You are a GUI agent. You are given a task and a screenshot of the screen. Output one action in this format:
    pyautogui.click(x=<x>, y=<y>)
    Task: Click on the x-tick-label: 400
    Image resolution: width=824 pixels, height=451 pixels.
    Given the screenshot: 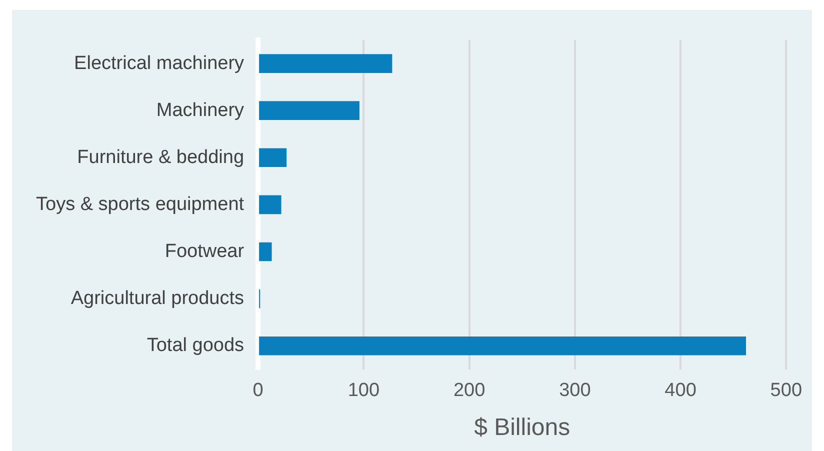 What is the action you would take?
    pyautogui.click(x=680, y=391)
    